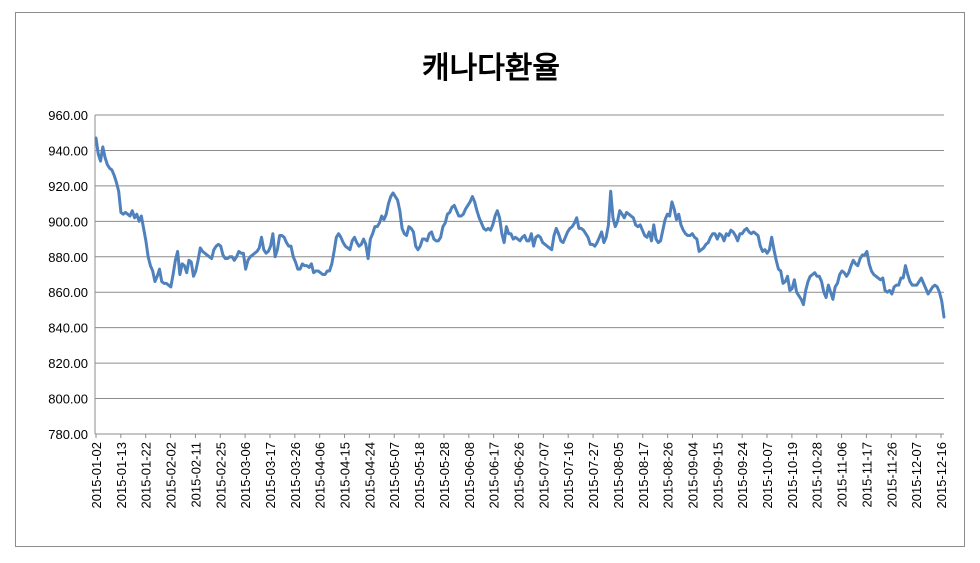  What do you see at coordinates (491, 68) in the screenshot?
I see `chart-title: 캐나다환율` at bounding box center [491, 68].